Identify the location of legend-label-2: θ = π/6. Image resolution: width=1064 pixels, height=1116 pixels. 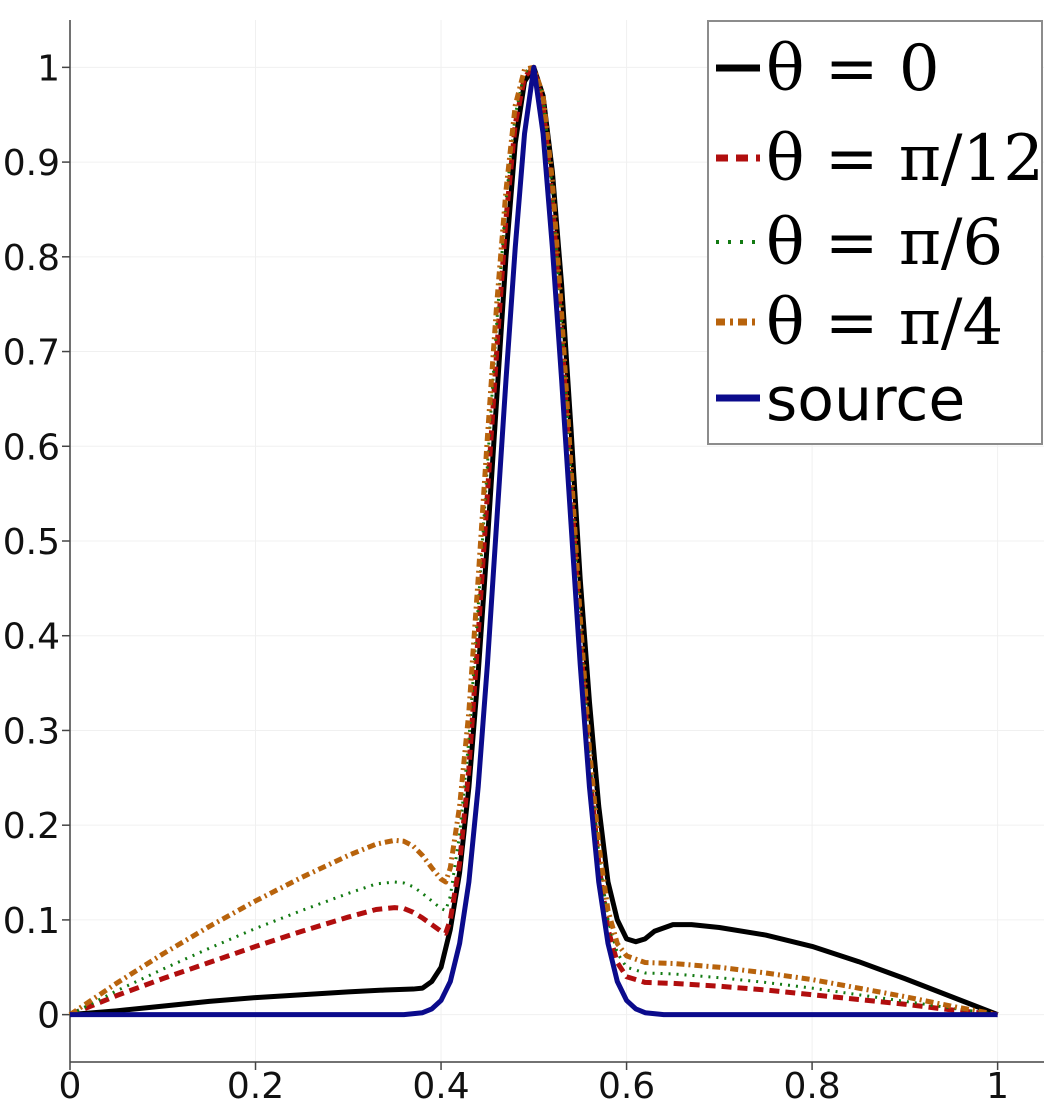
(884, 243).